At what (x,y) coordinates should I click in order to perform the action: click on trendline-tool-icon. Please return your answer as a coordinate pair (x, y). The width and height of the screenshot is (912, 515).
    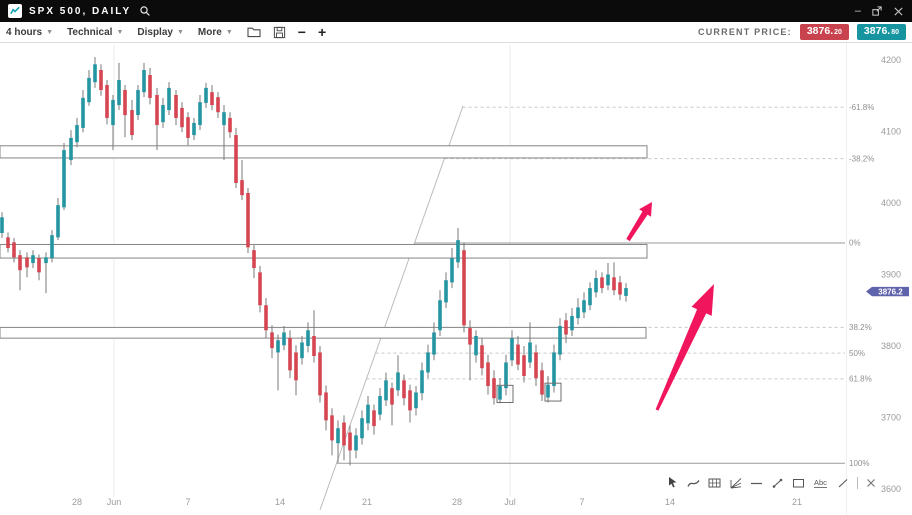
    Looking at the image, I should click on (777, 483).